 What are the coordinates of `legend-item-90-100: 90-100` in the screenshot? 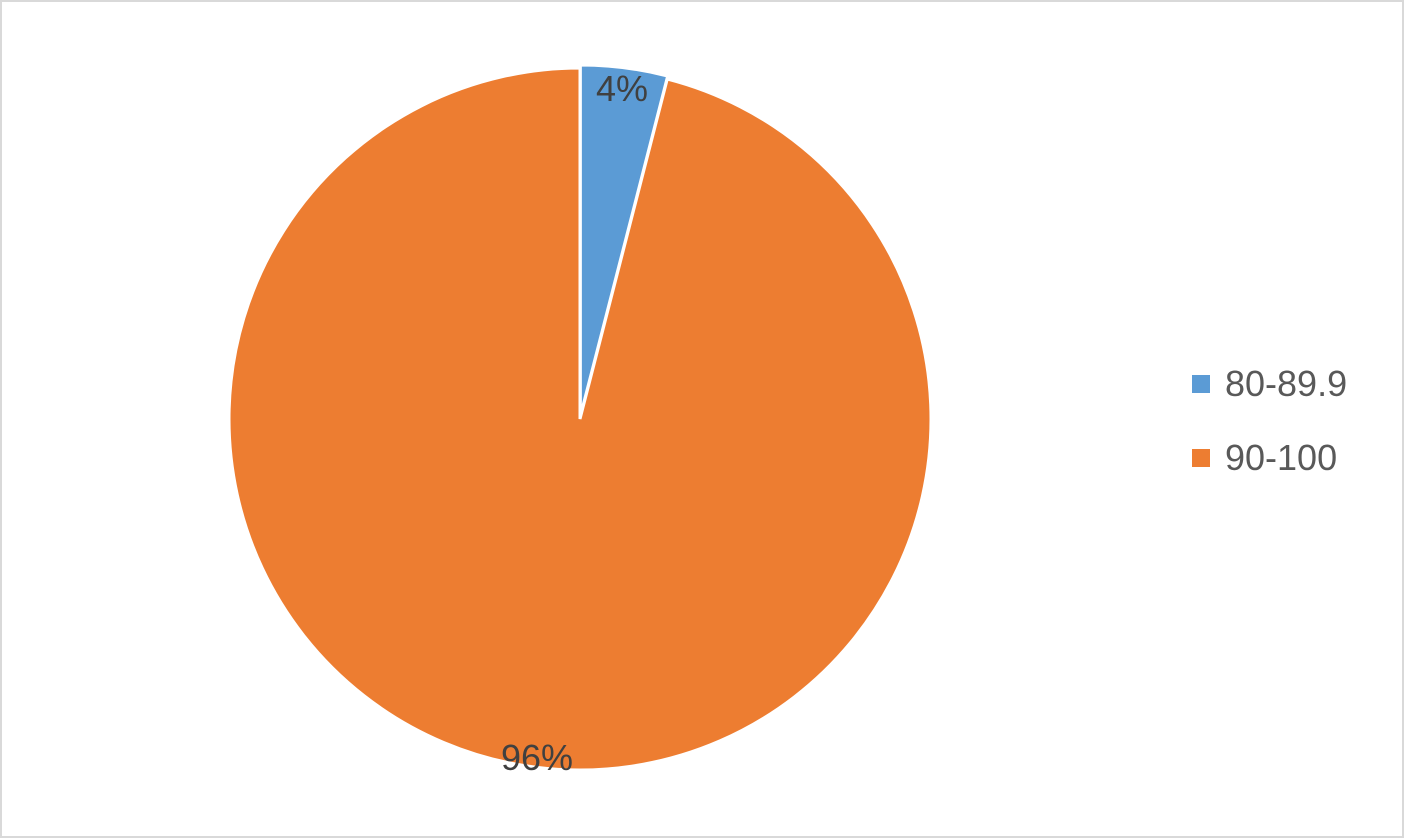 It's located at (1269, 457).